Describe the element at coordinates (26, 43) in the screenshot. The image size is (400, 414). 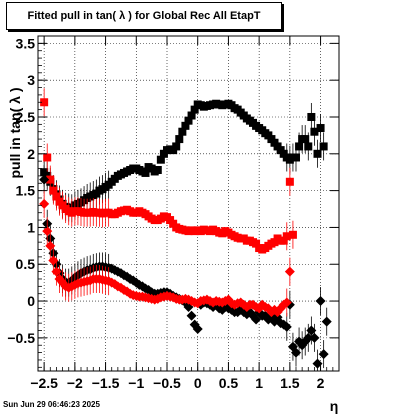
I see `y-tick-label: 3.5` at that location.